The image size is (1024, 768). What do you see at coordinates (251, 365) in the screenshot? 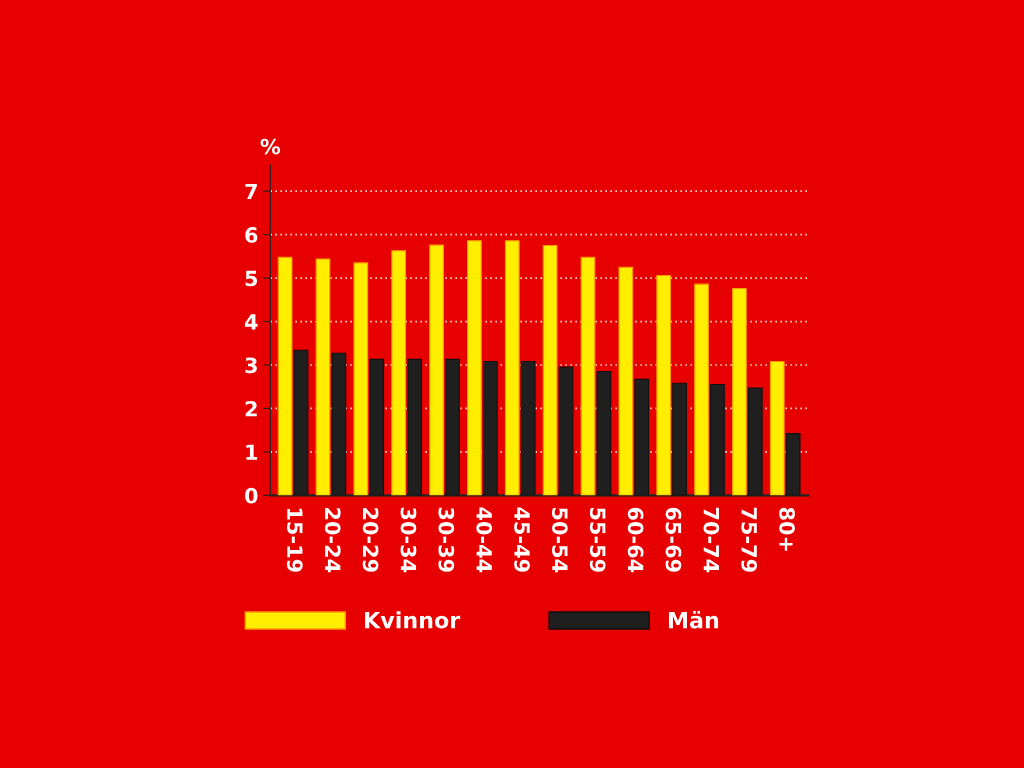
I see `y-tick-label: 3` at bounding box center [251, 365].